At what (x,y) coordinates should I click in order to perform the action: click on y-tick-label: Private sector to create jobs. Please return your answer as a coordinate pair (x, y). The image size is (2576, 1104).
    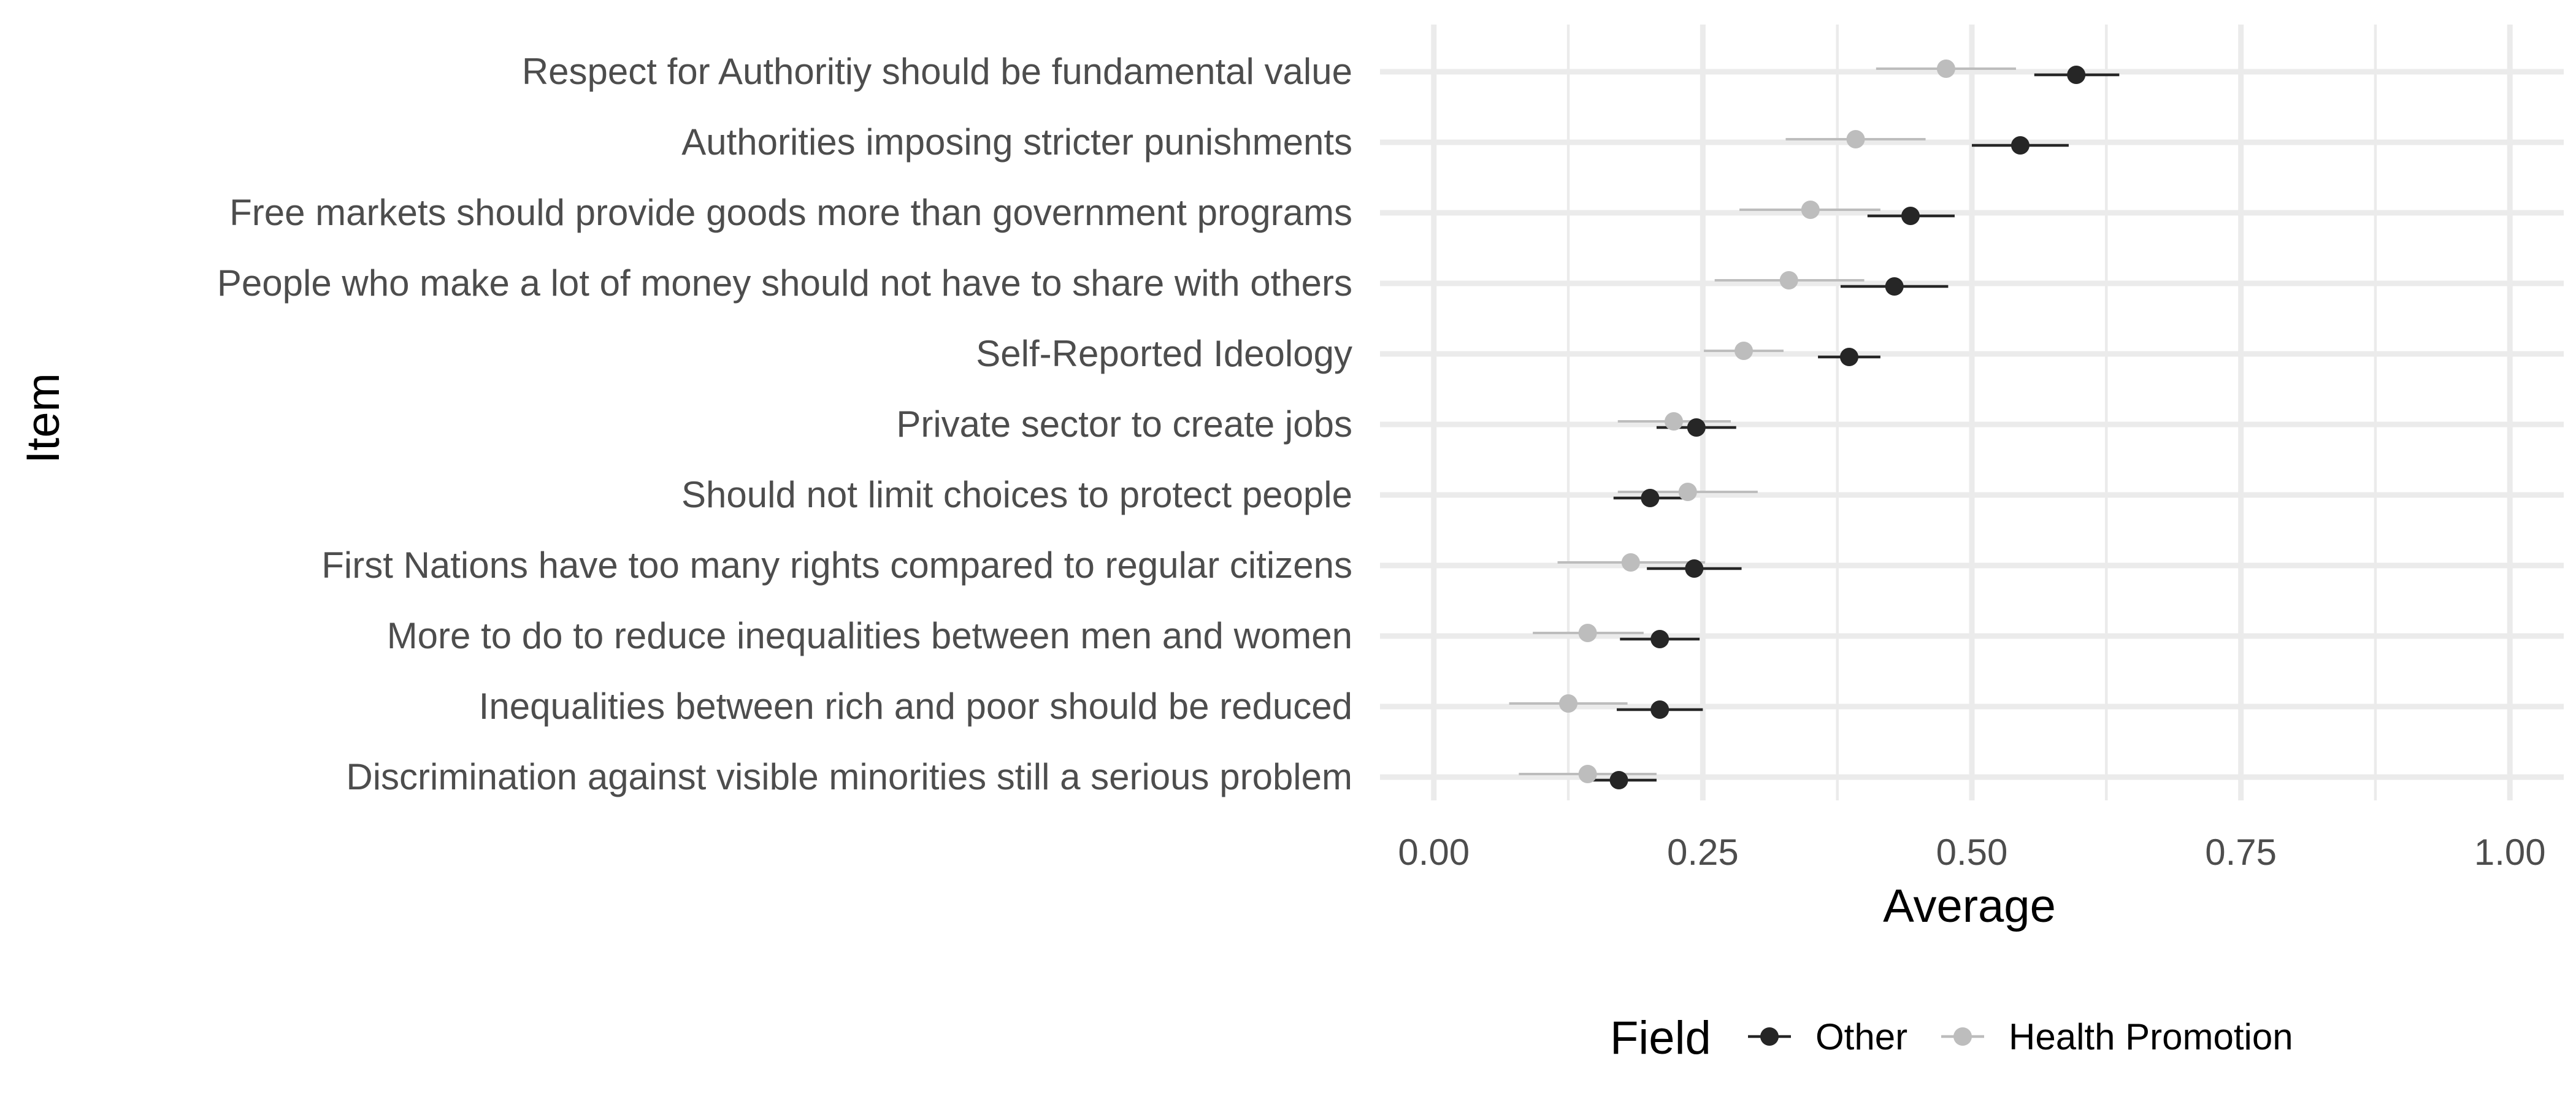
    Looking at the image, I should click on (1124, 424).